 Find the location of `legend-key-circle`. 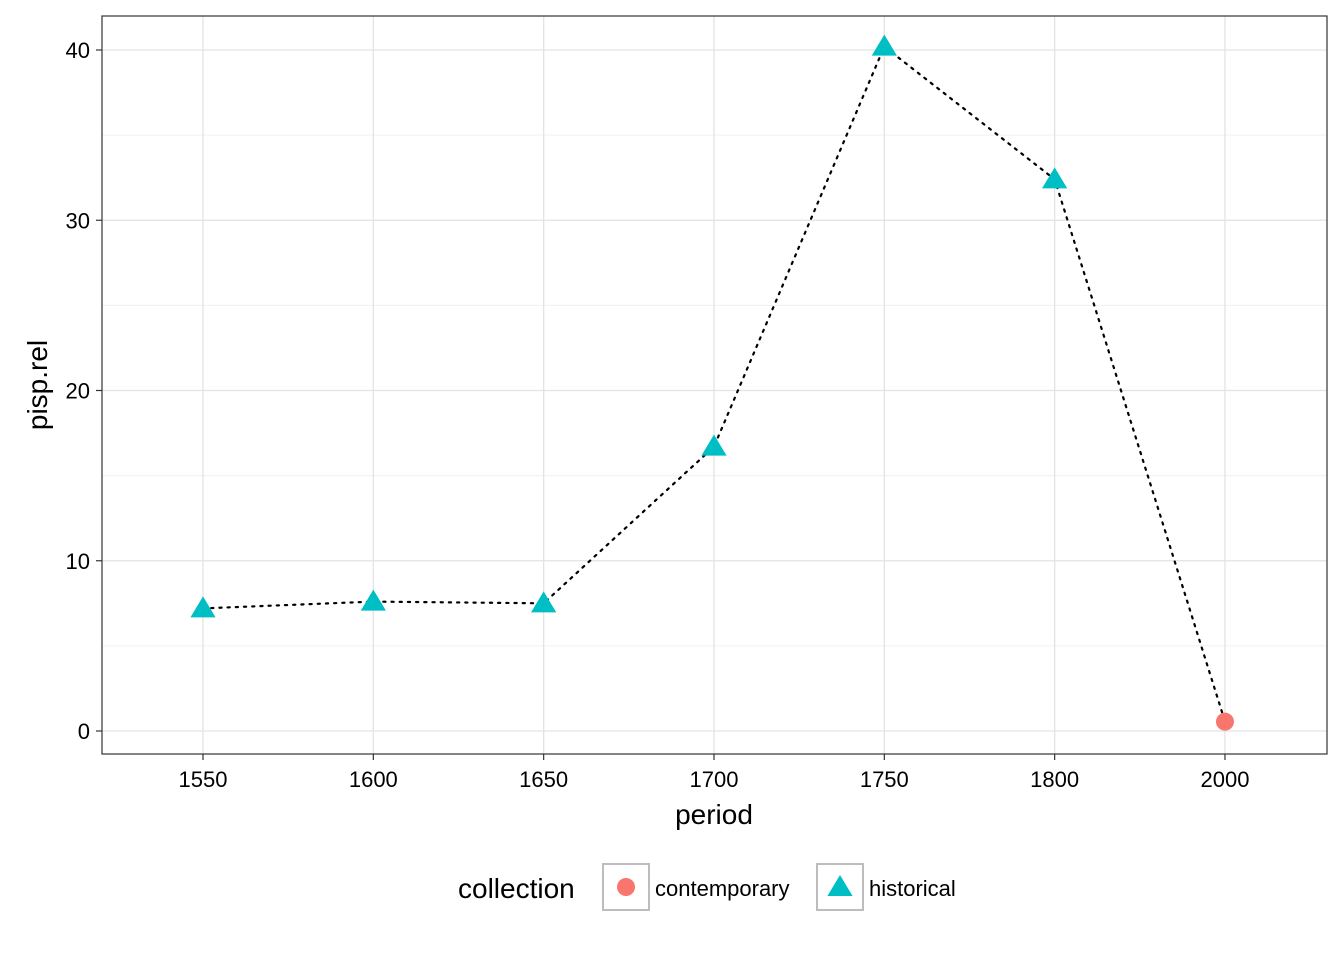

legend-key-circle is located at coordinates (626, 887).